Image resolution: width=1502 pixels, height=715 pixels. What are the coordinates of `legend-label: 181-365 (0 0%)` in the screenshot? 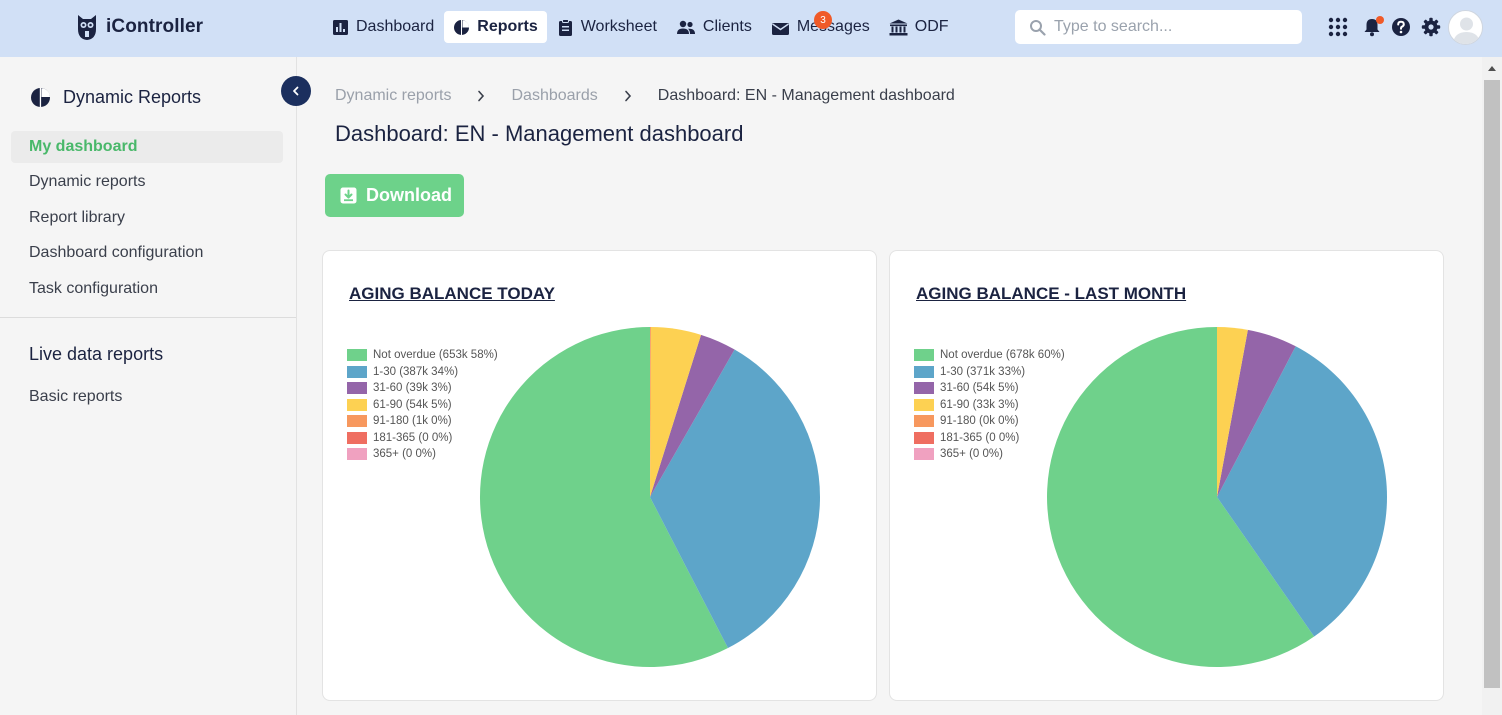 It's located at (413, 437).